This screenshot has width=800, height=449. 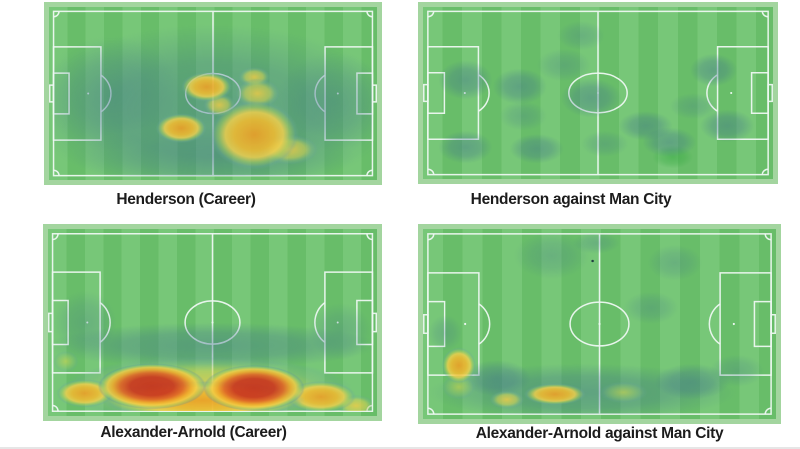 I want to click on page-bottom-divider, so click(x=400, y=448).